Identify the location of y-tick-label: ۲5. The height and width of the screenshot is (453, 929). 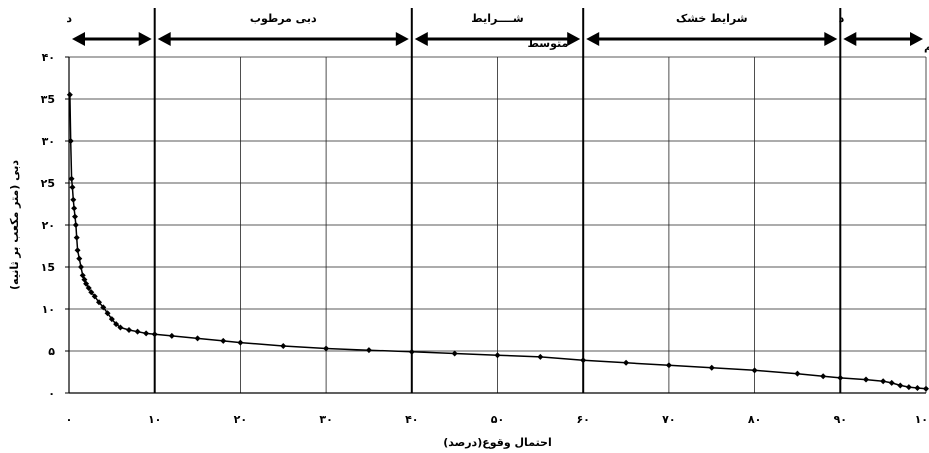
(48, 183).